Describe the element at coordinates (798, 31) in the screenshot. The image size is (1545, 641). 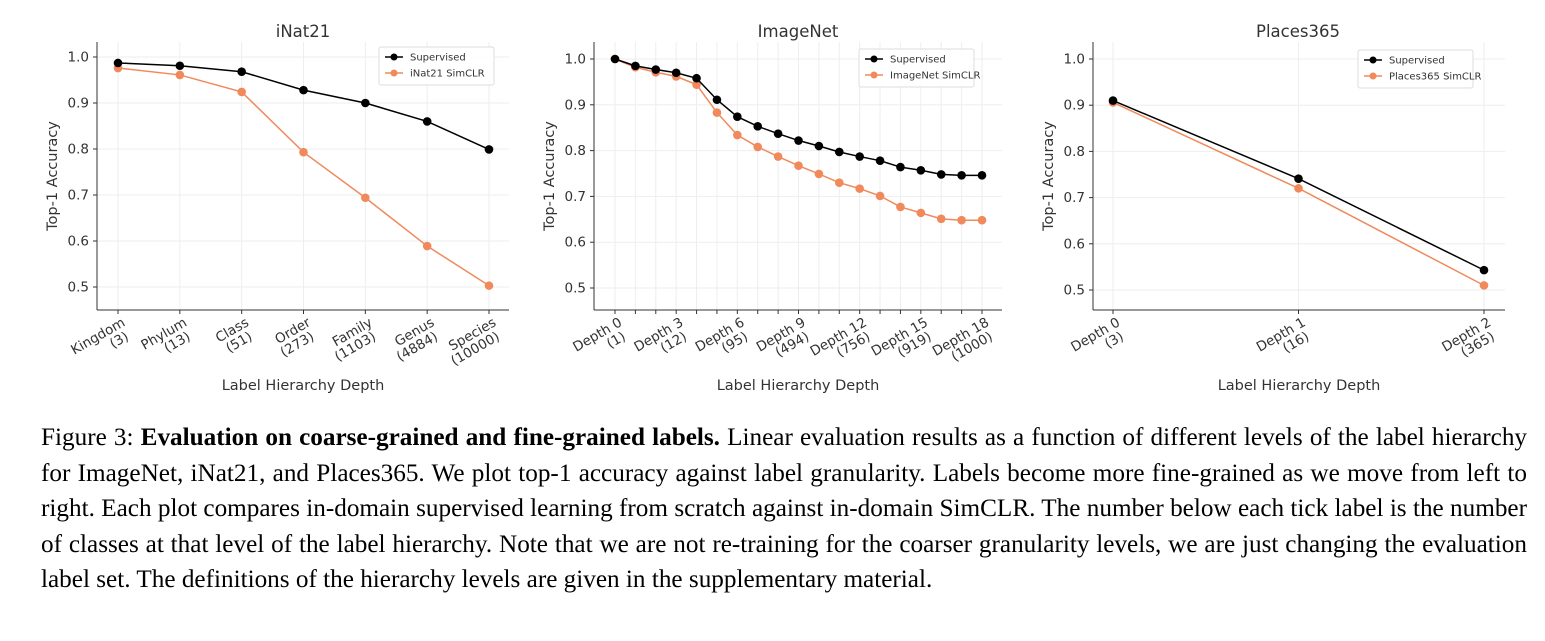
I see `chart-title: ImageNet` at that location.